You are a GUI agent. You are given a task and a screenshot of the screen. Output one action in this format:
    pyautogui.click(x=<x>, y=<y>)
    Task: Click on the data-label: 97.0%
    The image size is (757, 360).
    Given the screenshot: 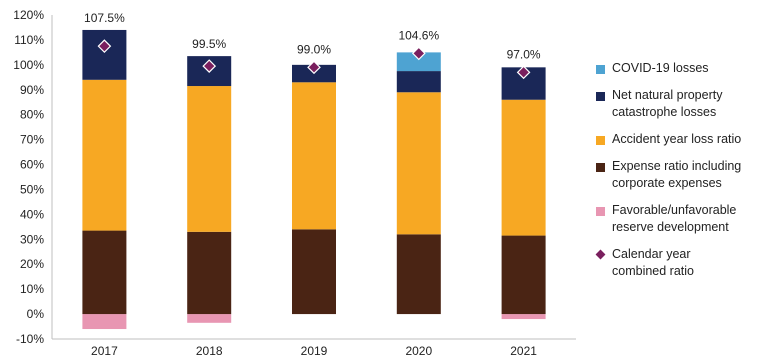 What is the action you would take?
    pyautogui.click(x=524, y=54)
    